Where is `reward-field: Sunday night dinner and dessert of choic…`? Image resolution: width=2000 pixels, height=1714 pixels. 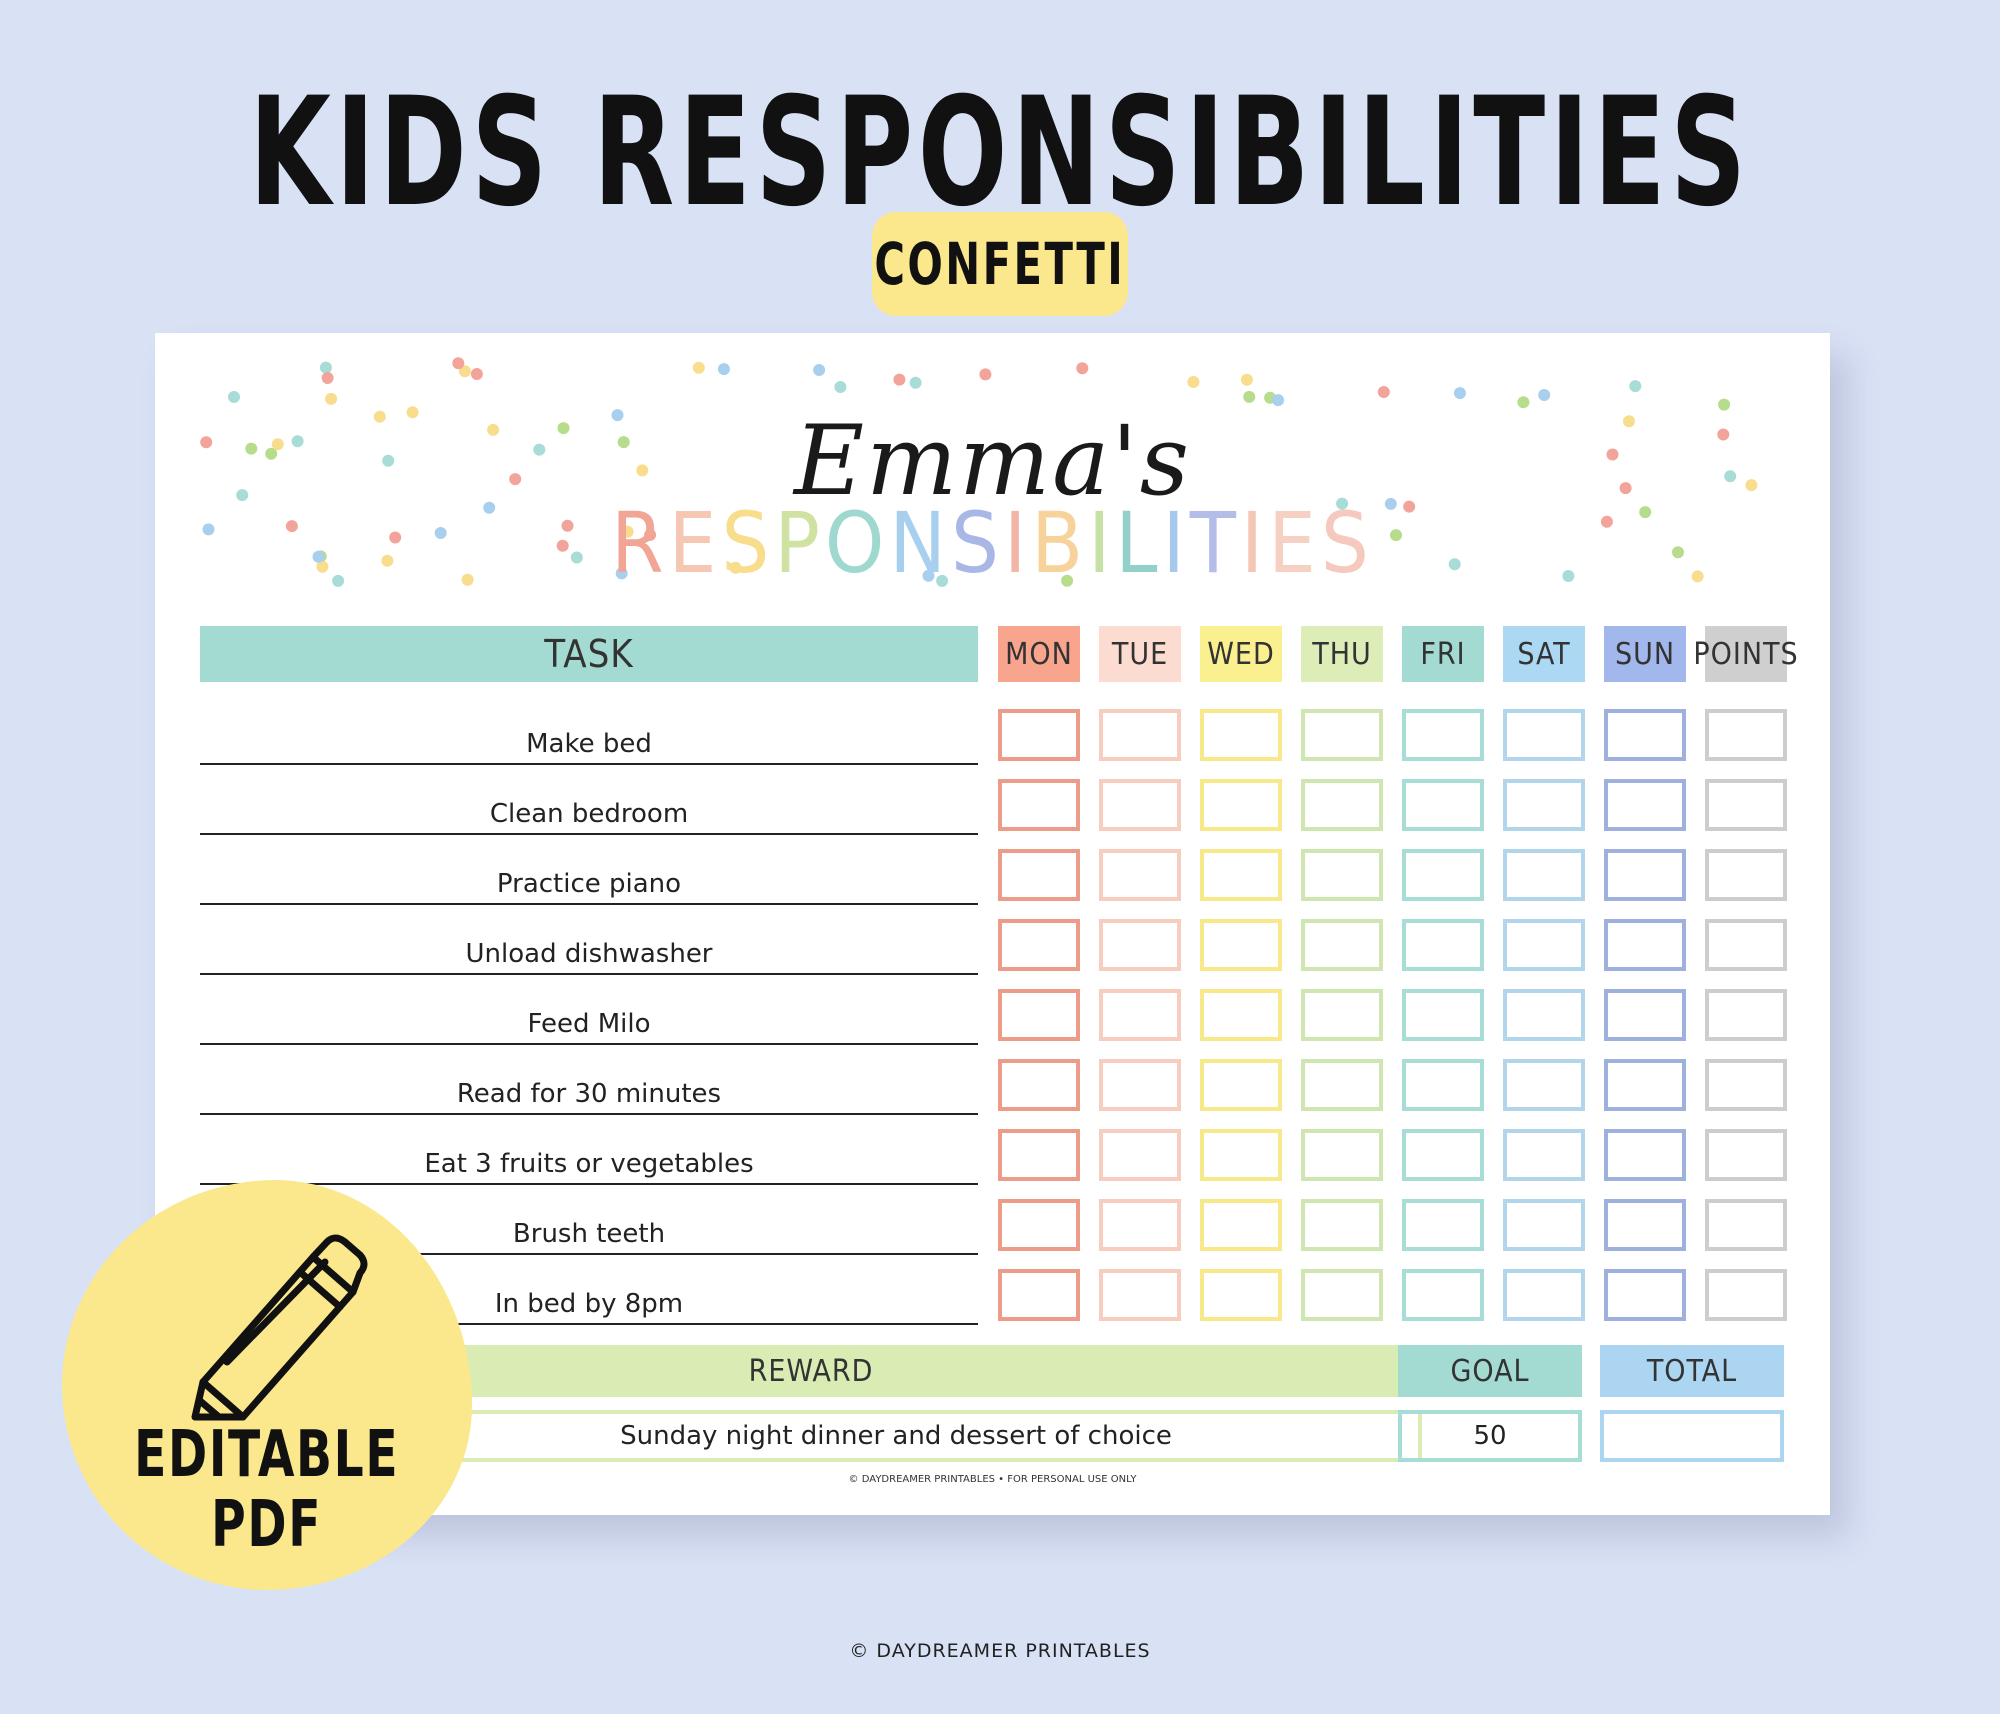 reward-field: Sunday night dinner and dessert of choic… is located at coordinates (811, 1436).